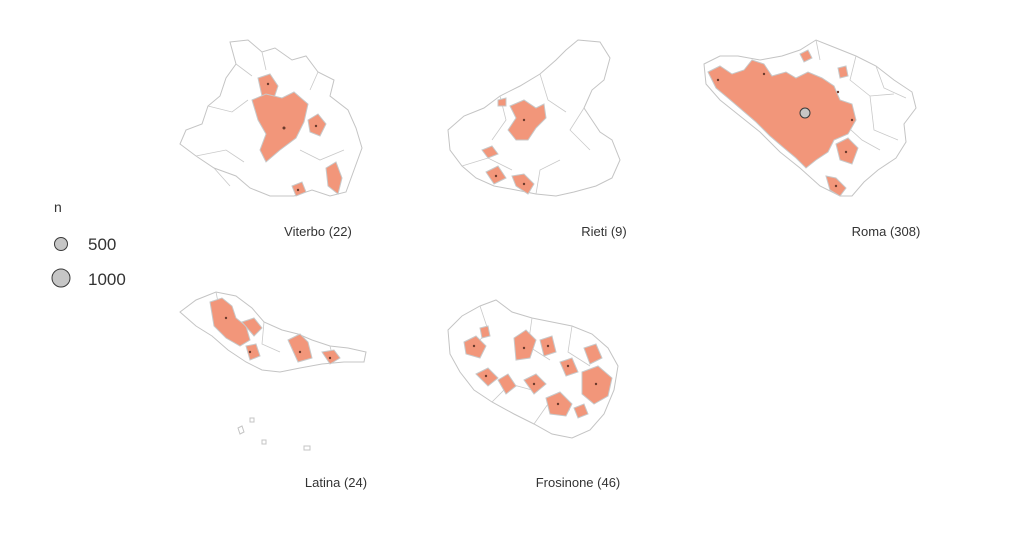 This screenshot has width=1029, height=541. I want to click on province-frosinone: Frosinone (46), so click(534, 394).